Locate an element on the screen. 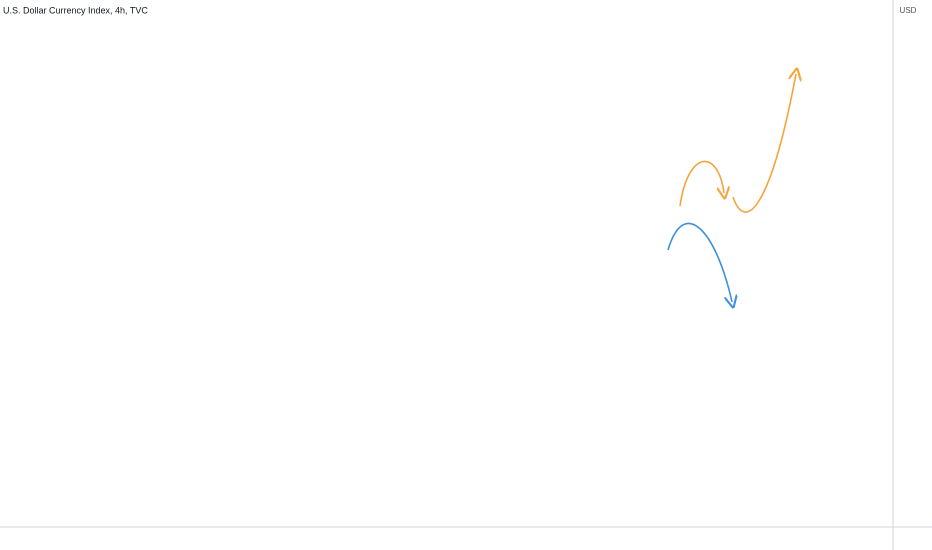 The image size is (932, 550). price-axis is located at coordinates (912, 275).